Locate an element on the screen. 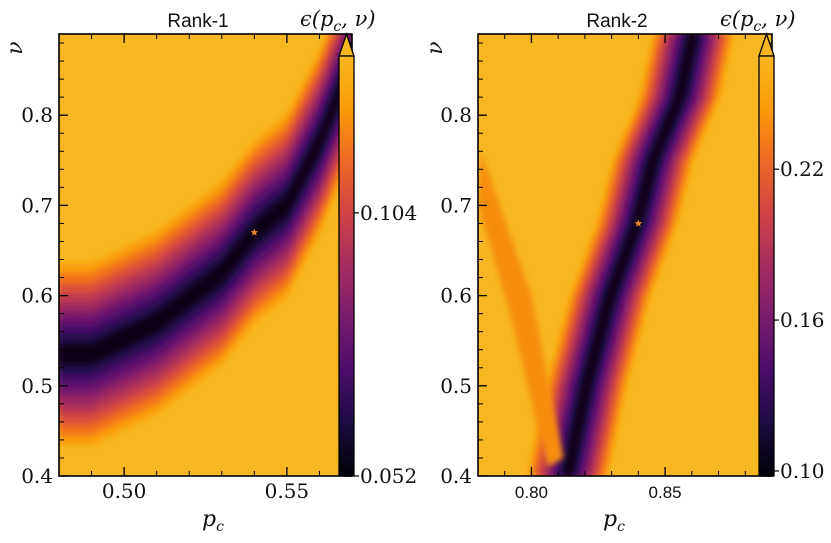  contour-level is located at coordinates (630, 255).